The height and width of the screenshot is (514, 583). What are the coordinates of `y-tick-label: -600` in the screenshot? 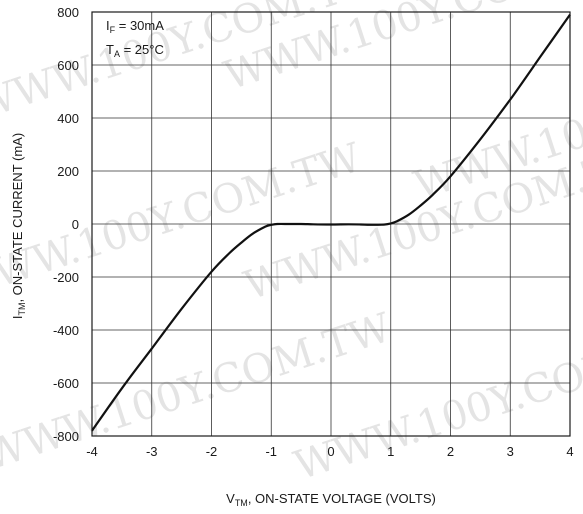 It's located at (66, 383).